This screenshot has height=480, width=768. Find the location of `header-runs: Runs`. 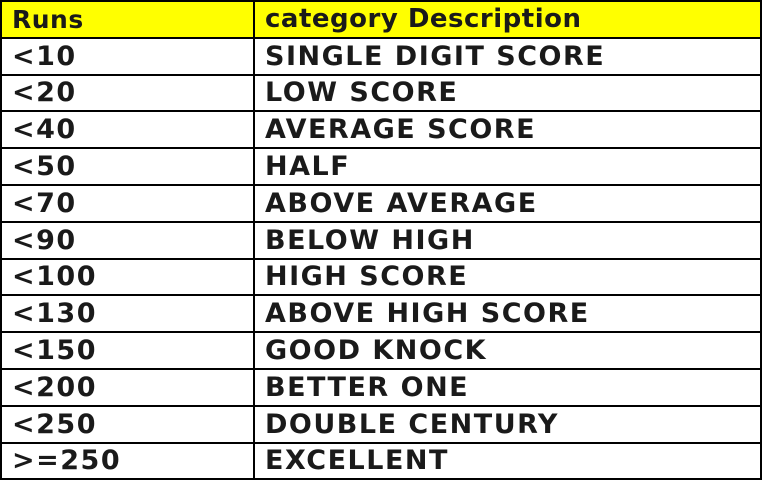

header-runs: Runs is located at coordinates (127, 19).